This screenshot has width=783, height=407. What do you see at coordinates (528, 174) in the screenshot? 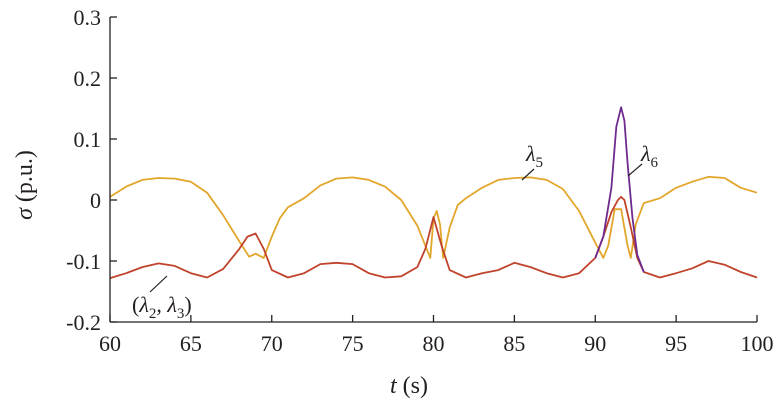
I see `lambda5-leader` at bounding box center [528, 174].